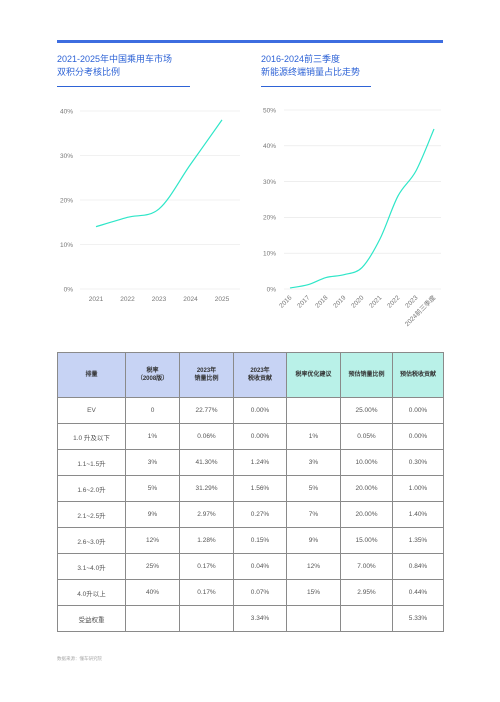 This screenshot has height=702, width=500. Describe the element at coordinates (362, 208) in the screenshot. I see `series-line` at that location.